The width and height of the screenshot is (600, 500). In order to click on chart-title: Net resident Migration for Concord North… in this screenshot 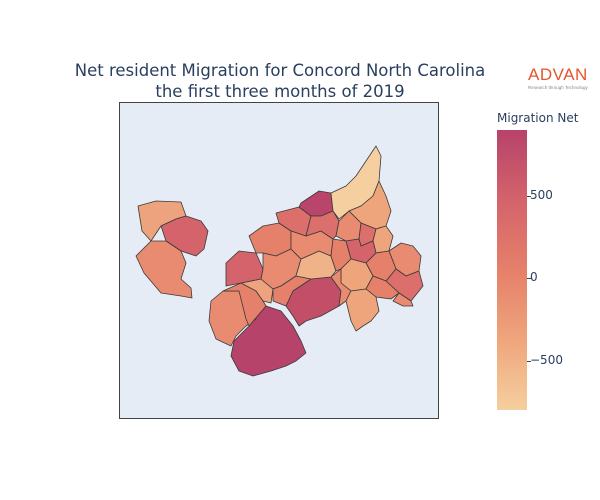, I will do `click(280, 81)`.